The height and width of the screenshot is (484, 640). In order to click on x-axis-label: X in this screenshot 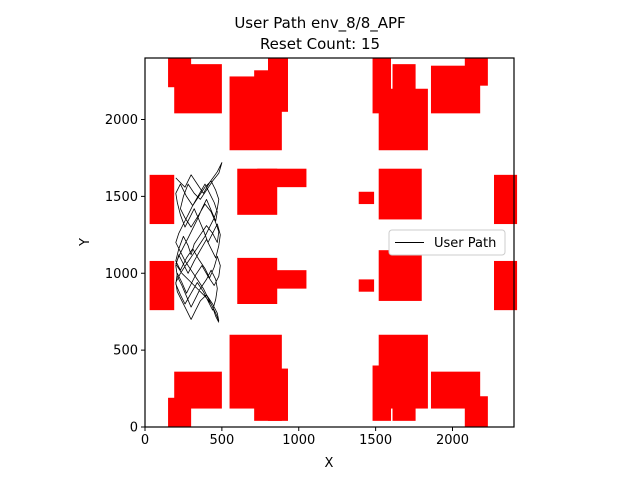, I will do `click(329, 463)`.